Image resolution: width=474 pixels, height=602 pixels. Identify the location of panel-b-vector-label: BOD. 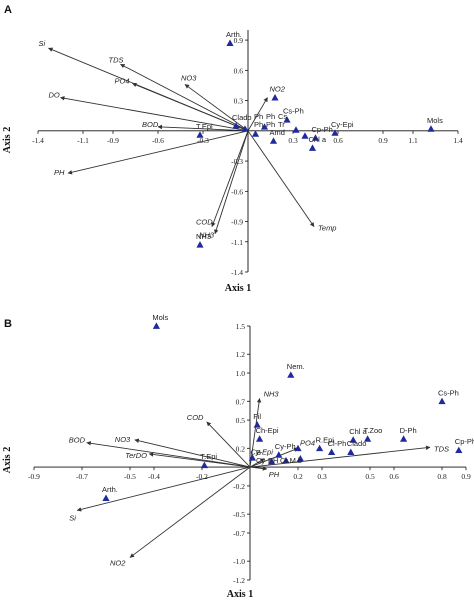
(77, 440).